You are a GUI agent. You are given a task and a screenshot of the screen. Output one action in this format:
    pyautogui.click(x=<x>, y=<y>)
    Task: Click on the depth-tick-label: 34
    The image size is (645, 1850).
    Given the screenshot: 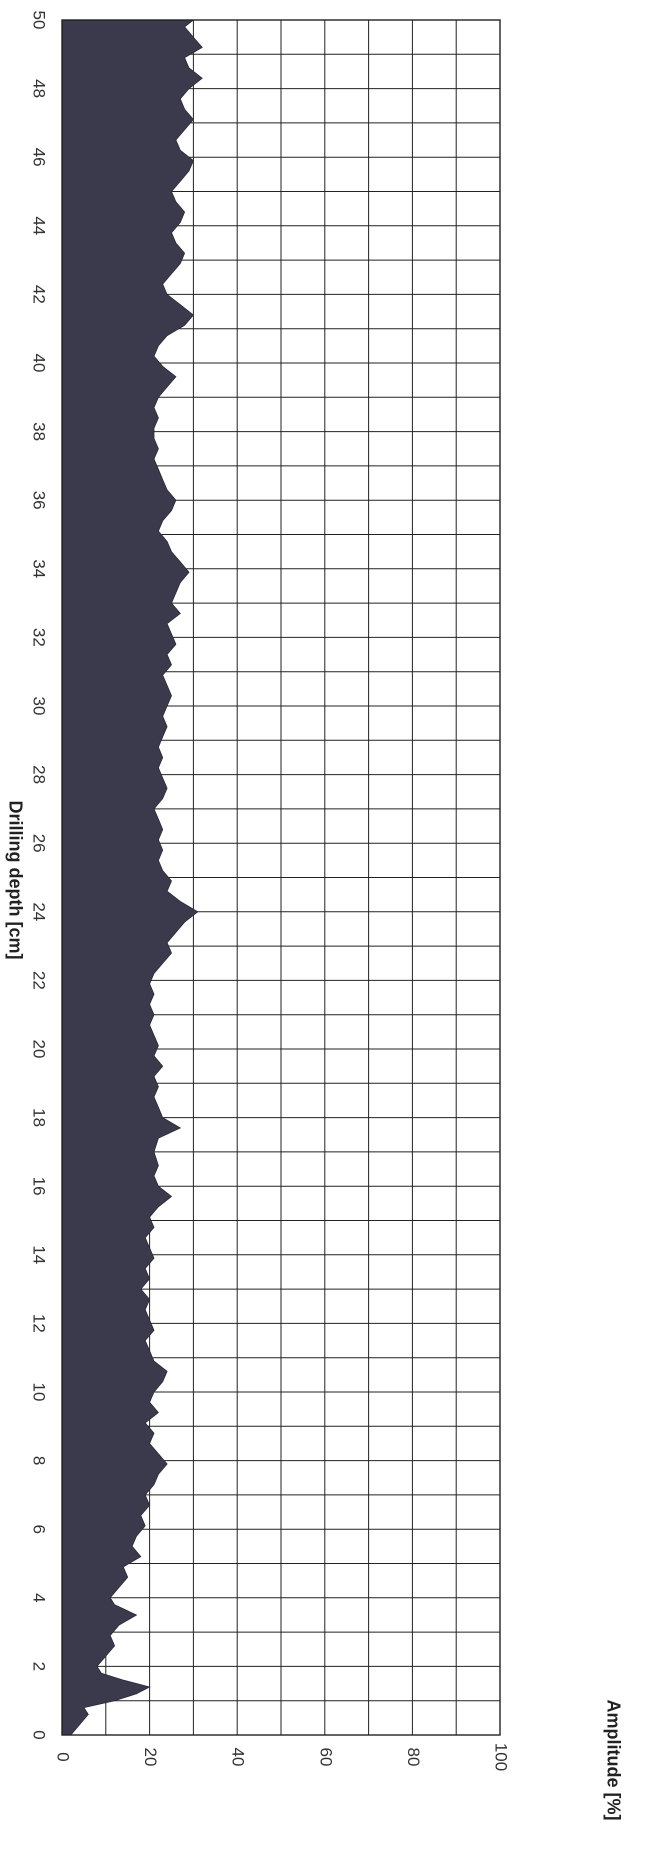 What is the action you would take?
    pyautogui.click(x=39, y=568)
    